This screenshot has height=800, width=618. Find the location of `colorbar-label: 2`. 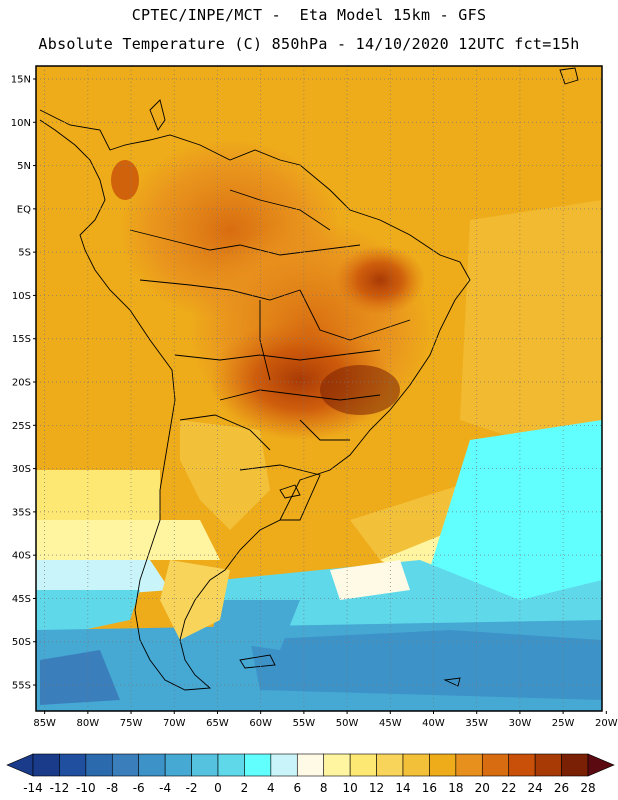

colorbar-label: 2 is located at coordinates (245, 788).